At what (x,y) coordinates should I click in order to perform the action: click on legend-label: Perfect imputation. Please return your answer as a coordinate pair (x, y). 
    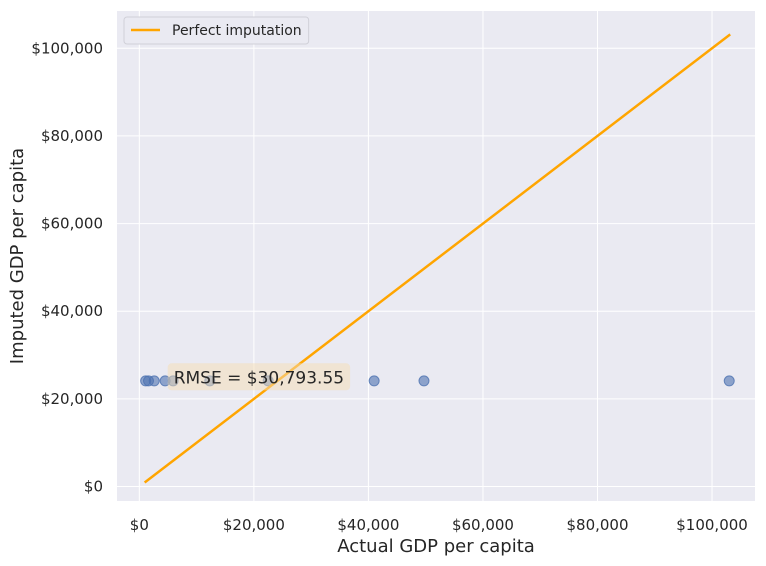
    Looking at the image, I should click on (237, 31).